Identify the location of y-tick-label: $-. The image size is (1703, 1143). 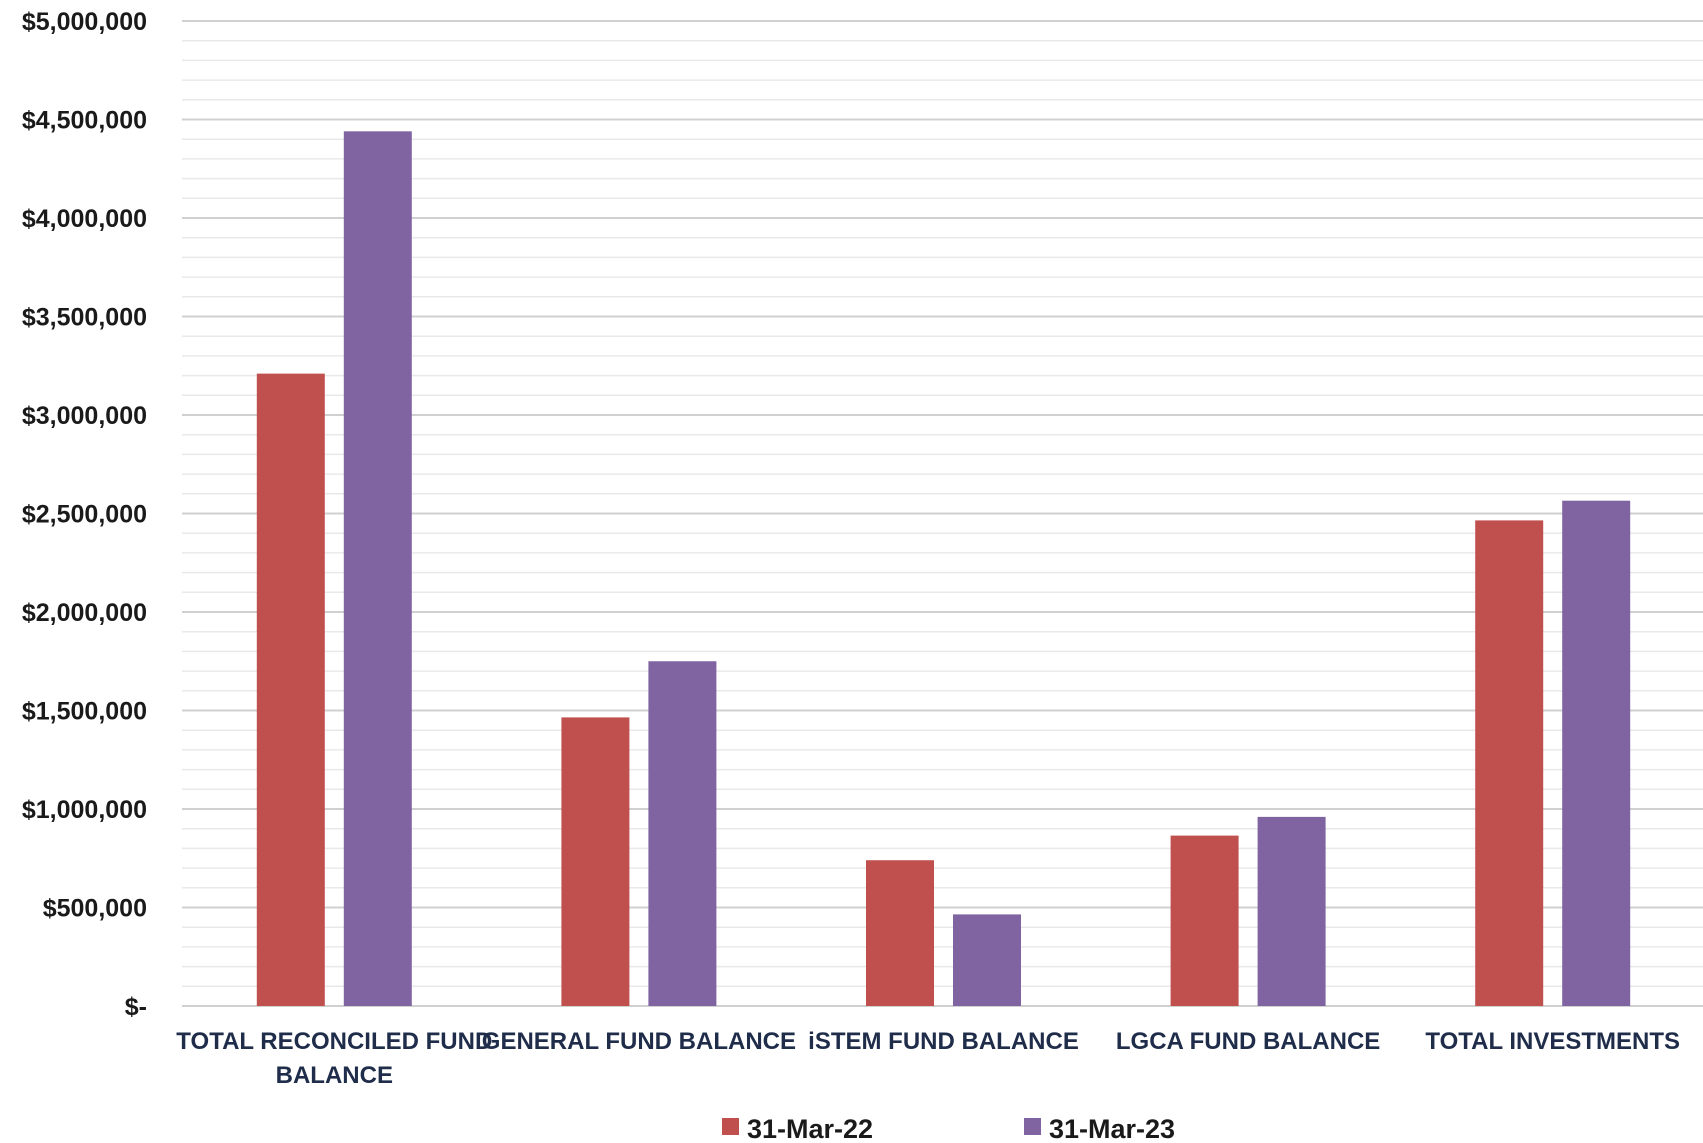
(136, 1007).